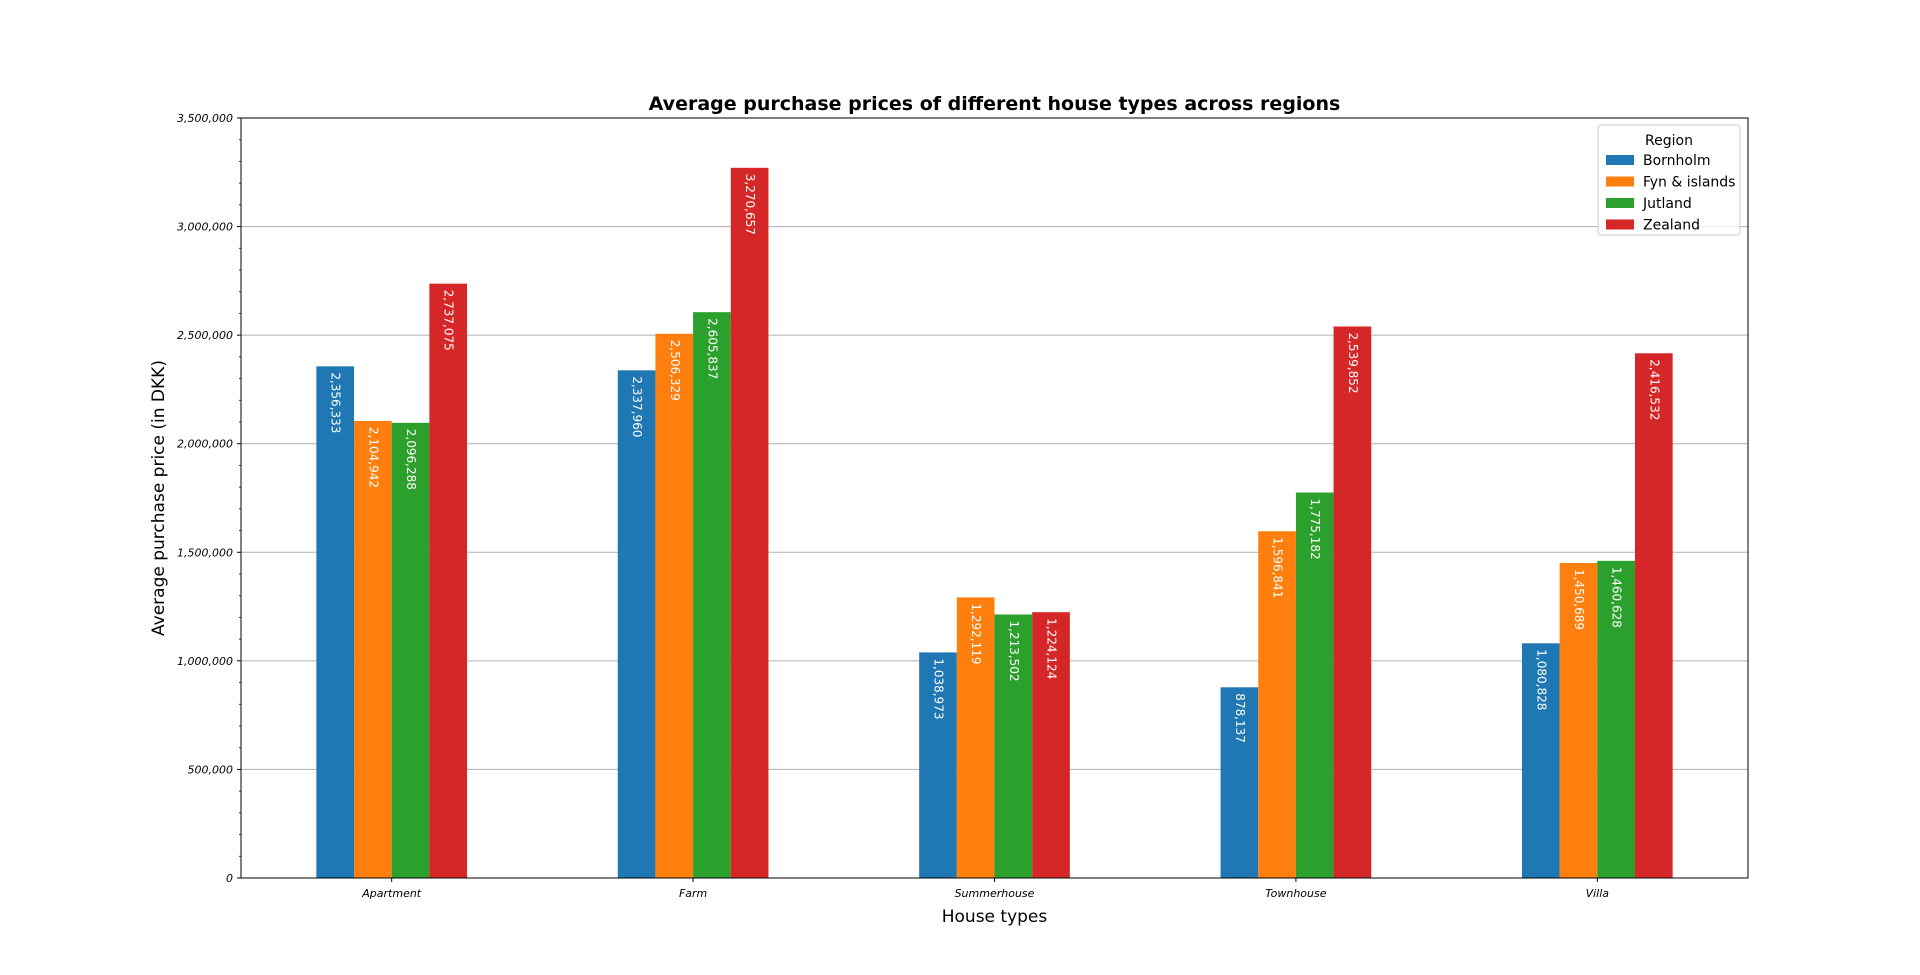  What do you see at coordinates (976, 633) in the screenshot?
I see `bar-value-label: 1,292,119` at bounding box center [976, 633].